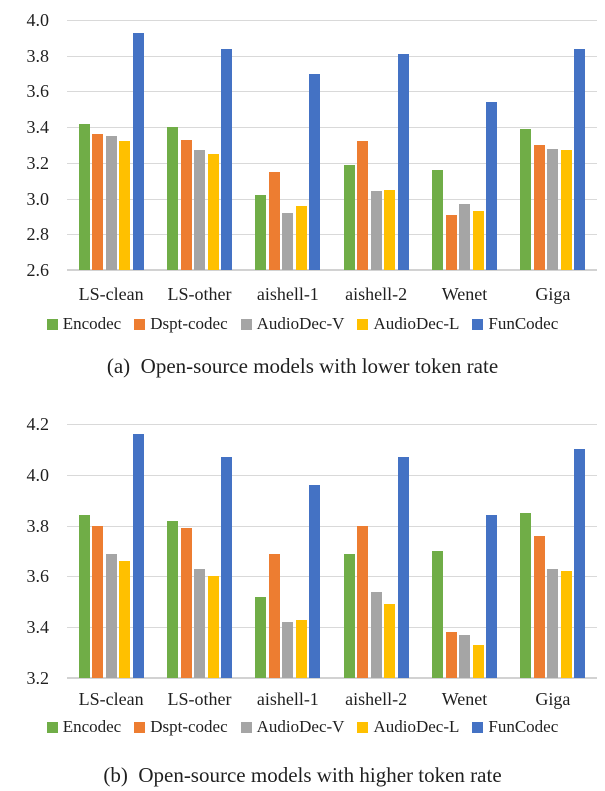 The width and height of the screenshot is (605, 791). Describe the element at coordinates (478, 727) in the screenshot. I see `legend-swatch-funcodec` at that location.